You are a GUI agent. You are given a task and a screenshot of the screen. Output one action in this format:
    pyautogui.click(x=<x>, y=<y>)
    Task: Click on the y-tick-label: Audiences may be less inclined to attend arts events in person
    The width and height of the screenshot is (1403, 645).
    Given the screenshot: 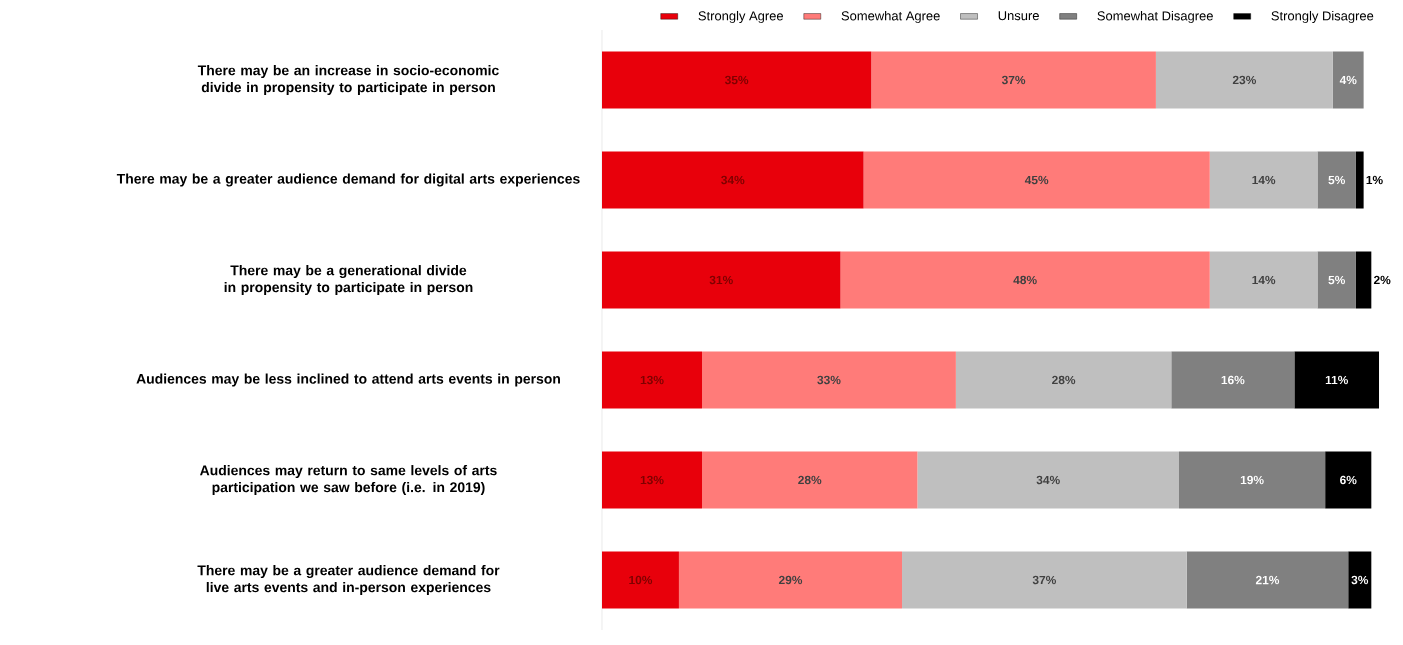 What is the action you would take?
    pyautogui.click(x=348, y=380)
    